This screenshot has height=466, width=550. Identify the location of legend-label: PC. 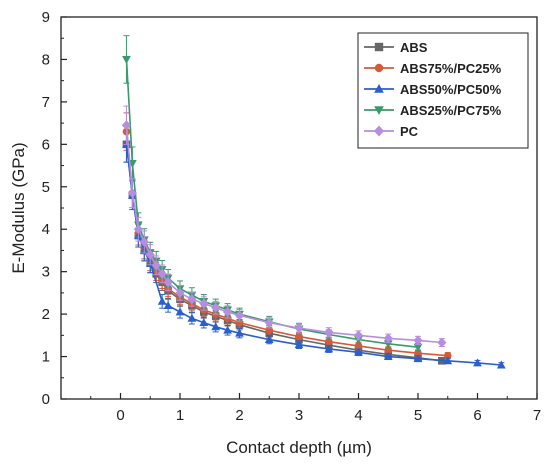
(409, 131).